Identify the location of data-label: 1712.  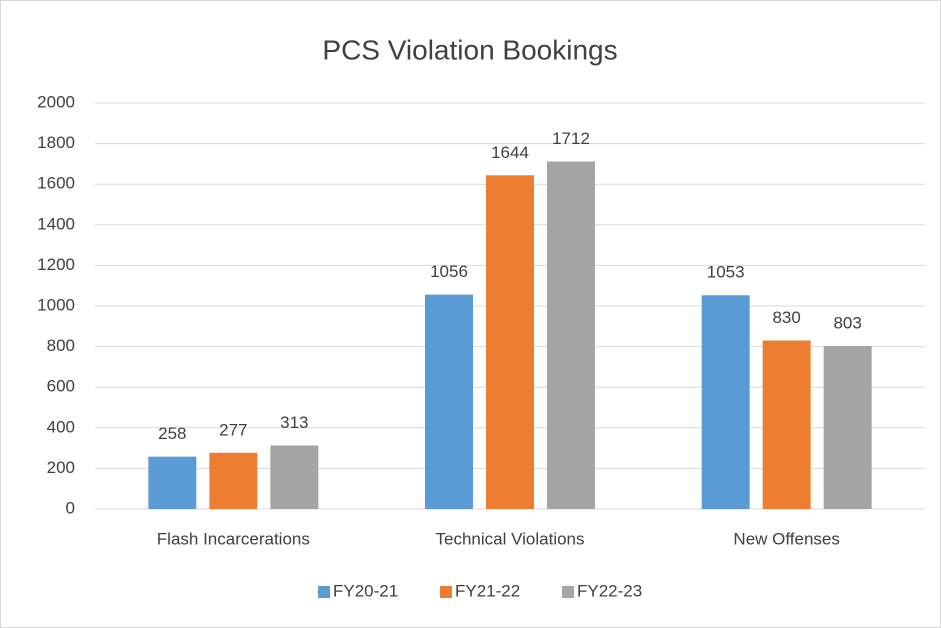
(571, 138).